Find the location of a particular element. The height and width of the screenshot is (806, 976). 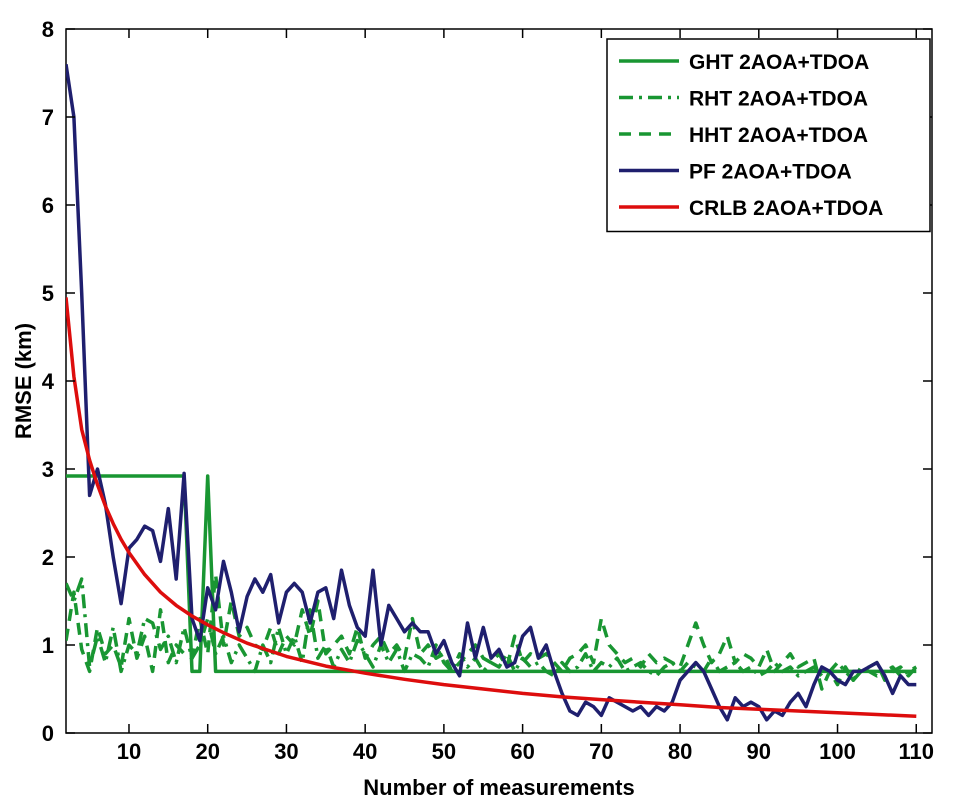

legend-entry-label: PF 2AOA+TDOA is located at coordinates (770, 172).